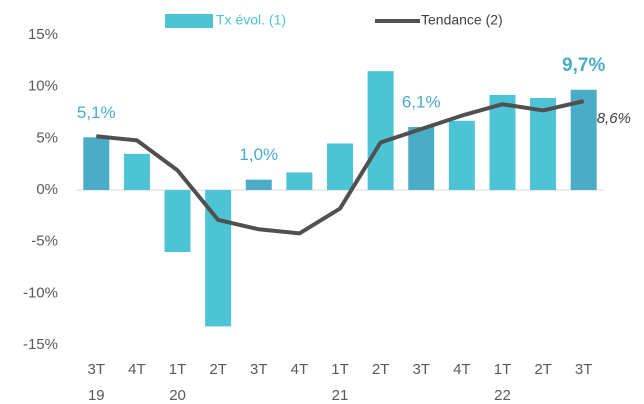 The image size is (644, 404). Describe the element at coordinates (43, 86) in the screenshot. I see `y-tick-label: 10%` at that location.